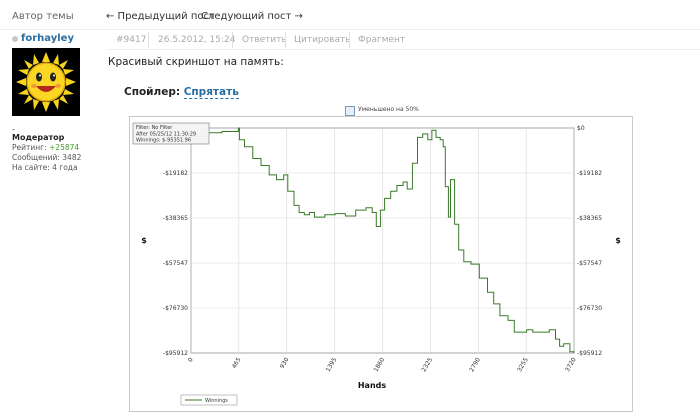 The width and height of the screenshot is (700, 416). What do you see at coordinates (237, 363) in the screenshot?
I see `x-tick-label: 465` at bounding box center [237, 363].